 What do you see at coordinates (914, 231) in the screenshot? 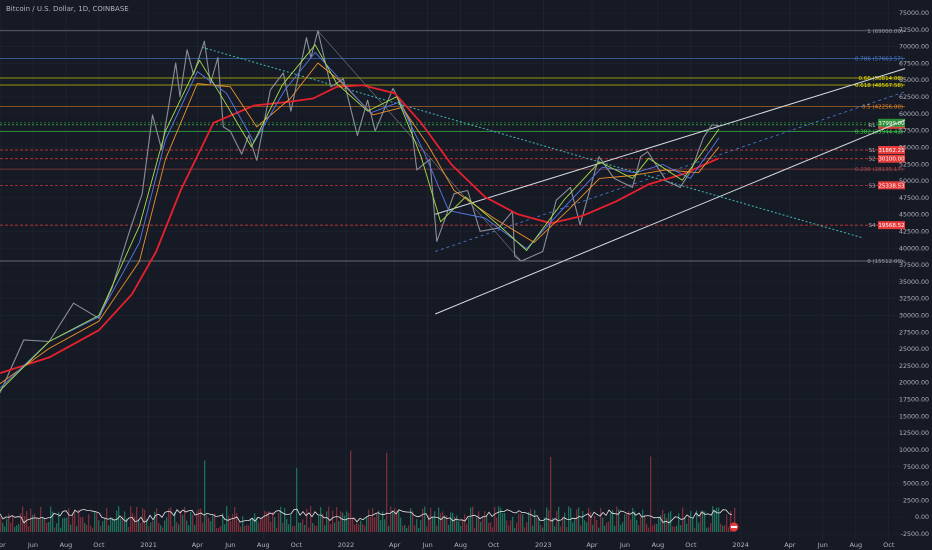
I see `price-tick-label: 42500.00` at bounding box center [914, 231].